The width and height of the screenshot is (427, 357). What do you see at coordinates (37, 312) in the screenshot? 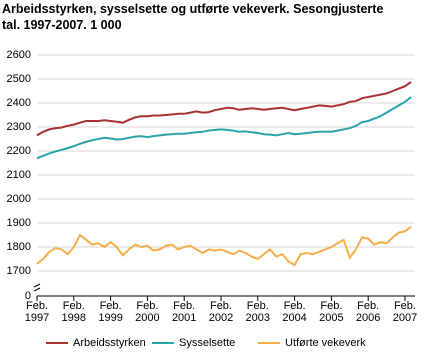
I see `x-tick-label: Feb. 1997` at bounding box center [37, 312].